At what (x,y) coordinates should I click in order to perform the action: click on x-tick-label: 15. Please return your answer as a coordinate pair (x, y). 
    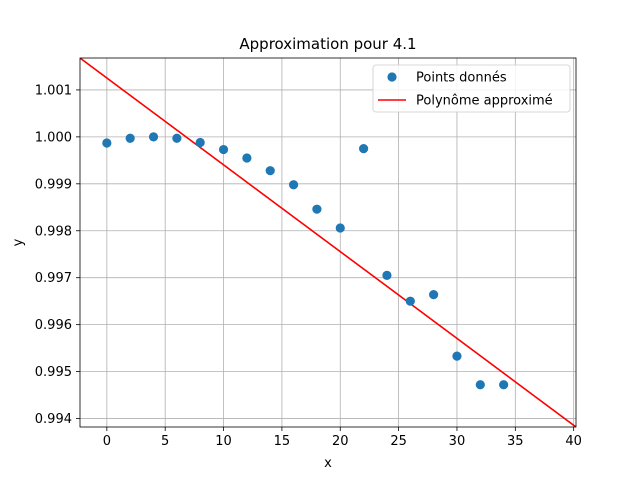
    Looking at the image, I should click on (282, 441).